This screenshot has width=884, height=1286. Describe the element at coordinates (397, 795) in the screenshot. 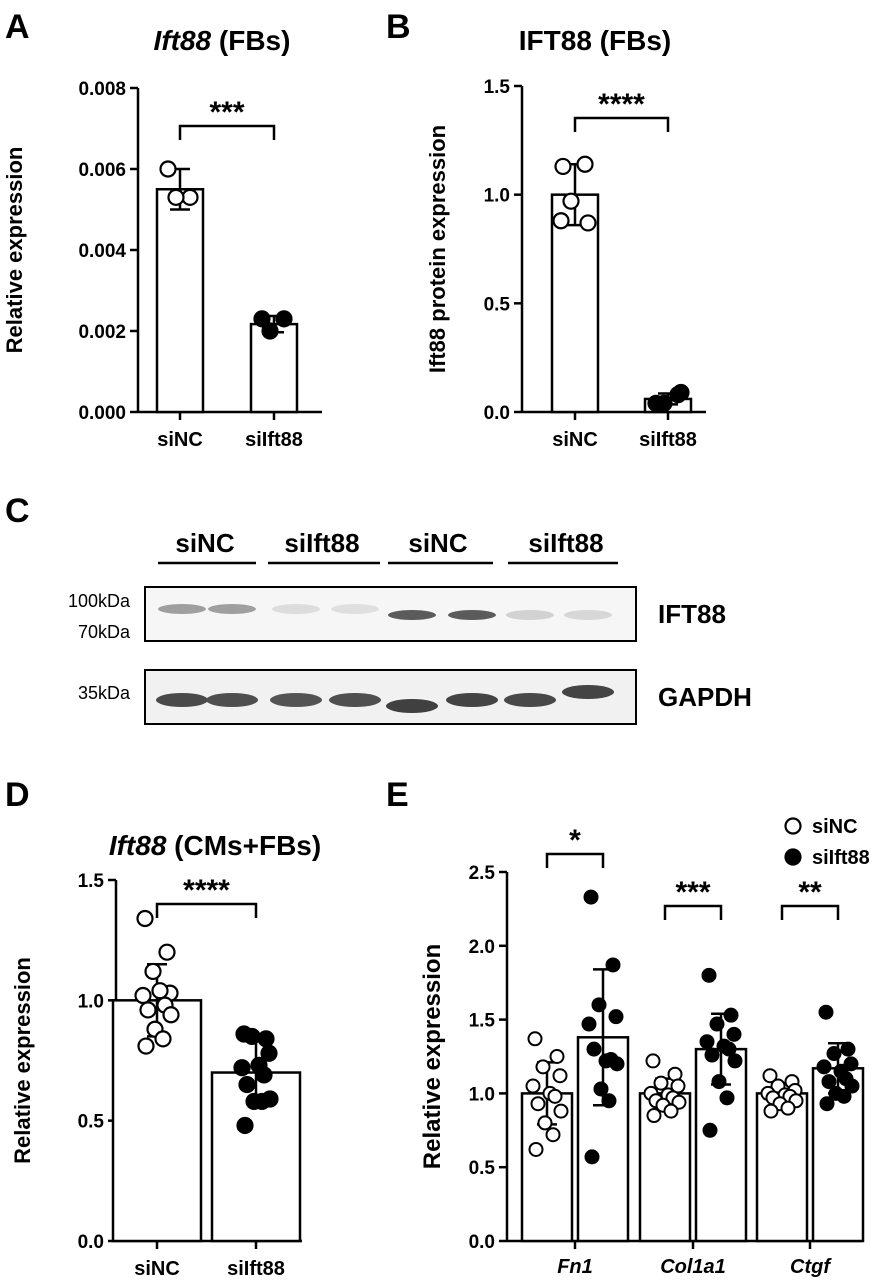

I see `panel-label-e: E` at that location.